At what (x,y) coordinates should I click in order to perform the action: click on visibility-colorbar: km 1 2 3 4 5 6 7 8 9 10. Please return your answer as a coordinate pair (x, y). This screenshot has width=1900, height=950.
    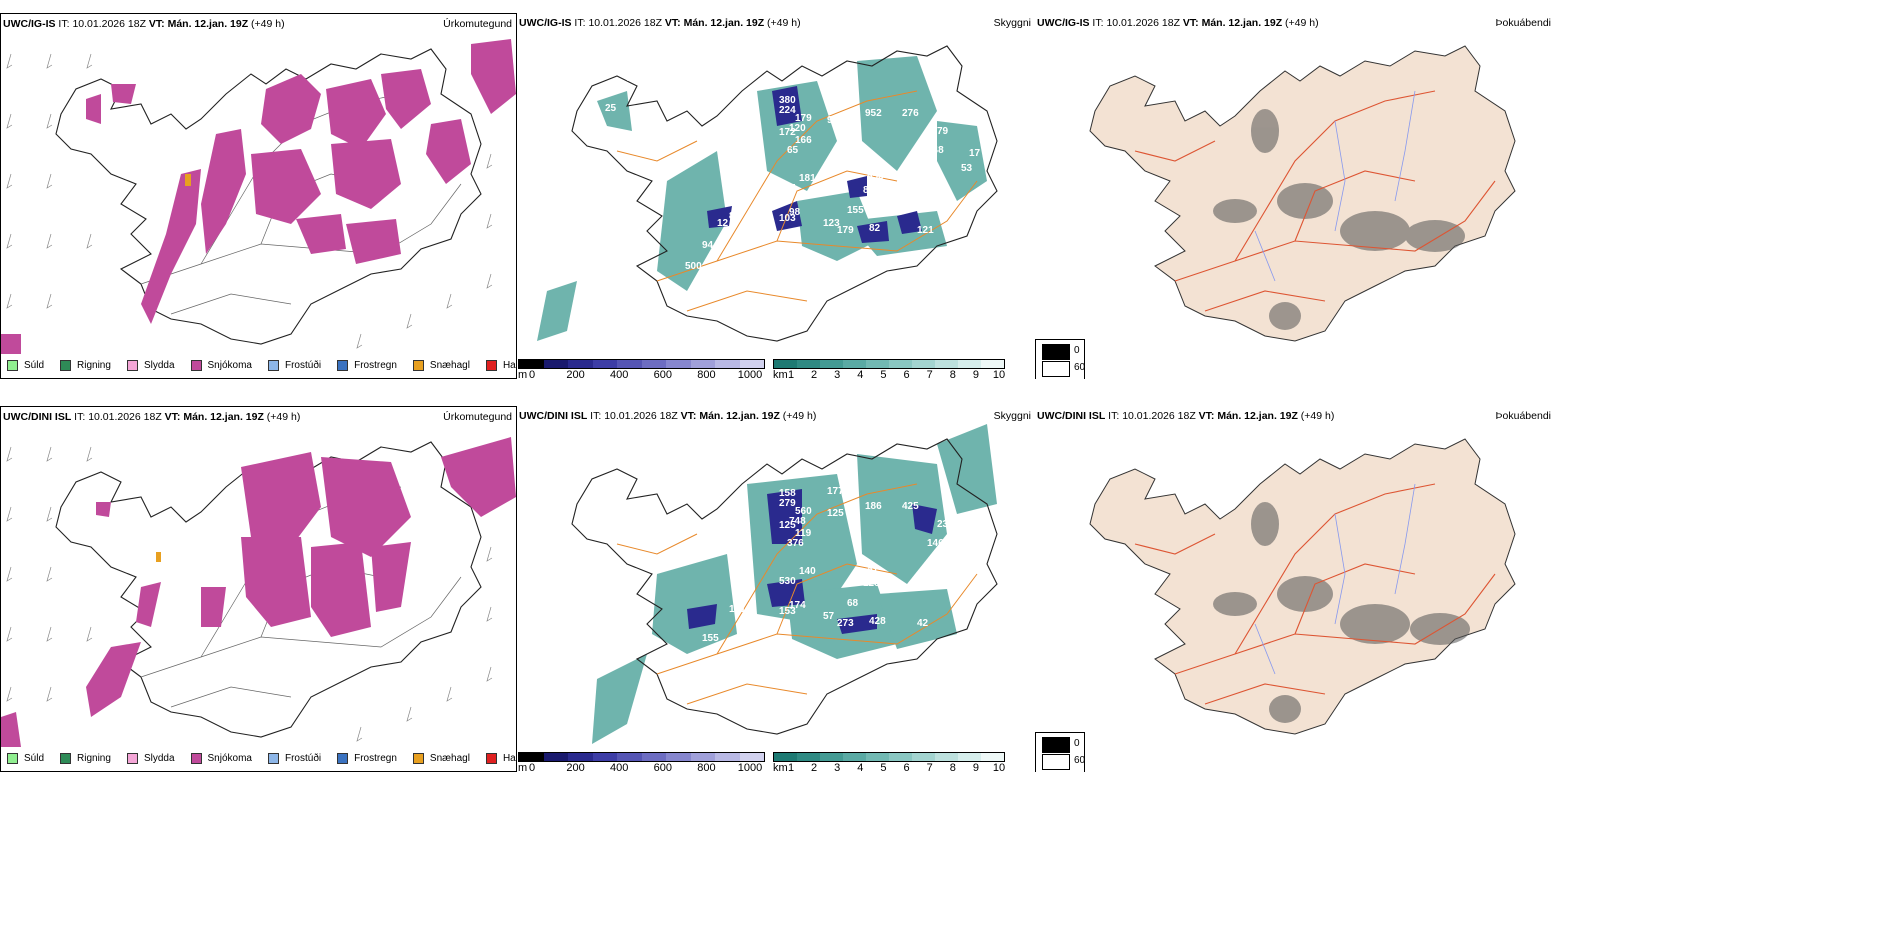
    Looking at the image, I should click on (889, 369).